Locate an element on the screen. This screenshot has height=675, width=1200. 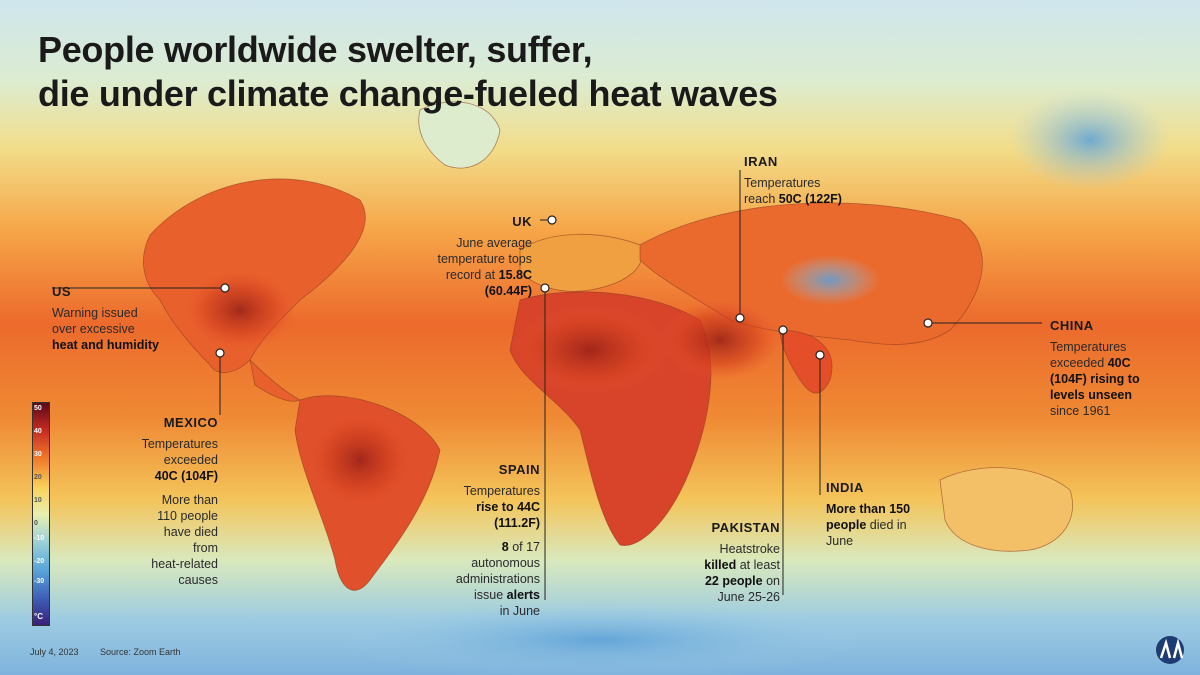
callout-us-name: US is located at coordinates (62, 291).